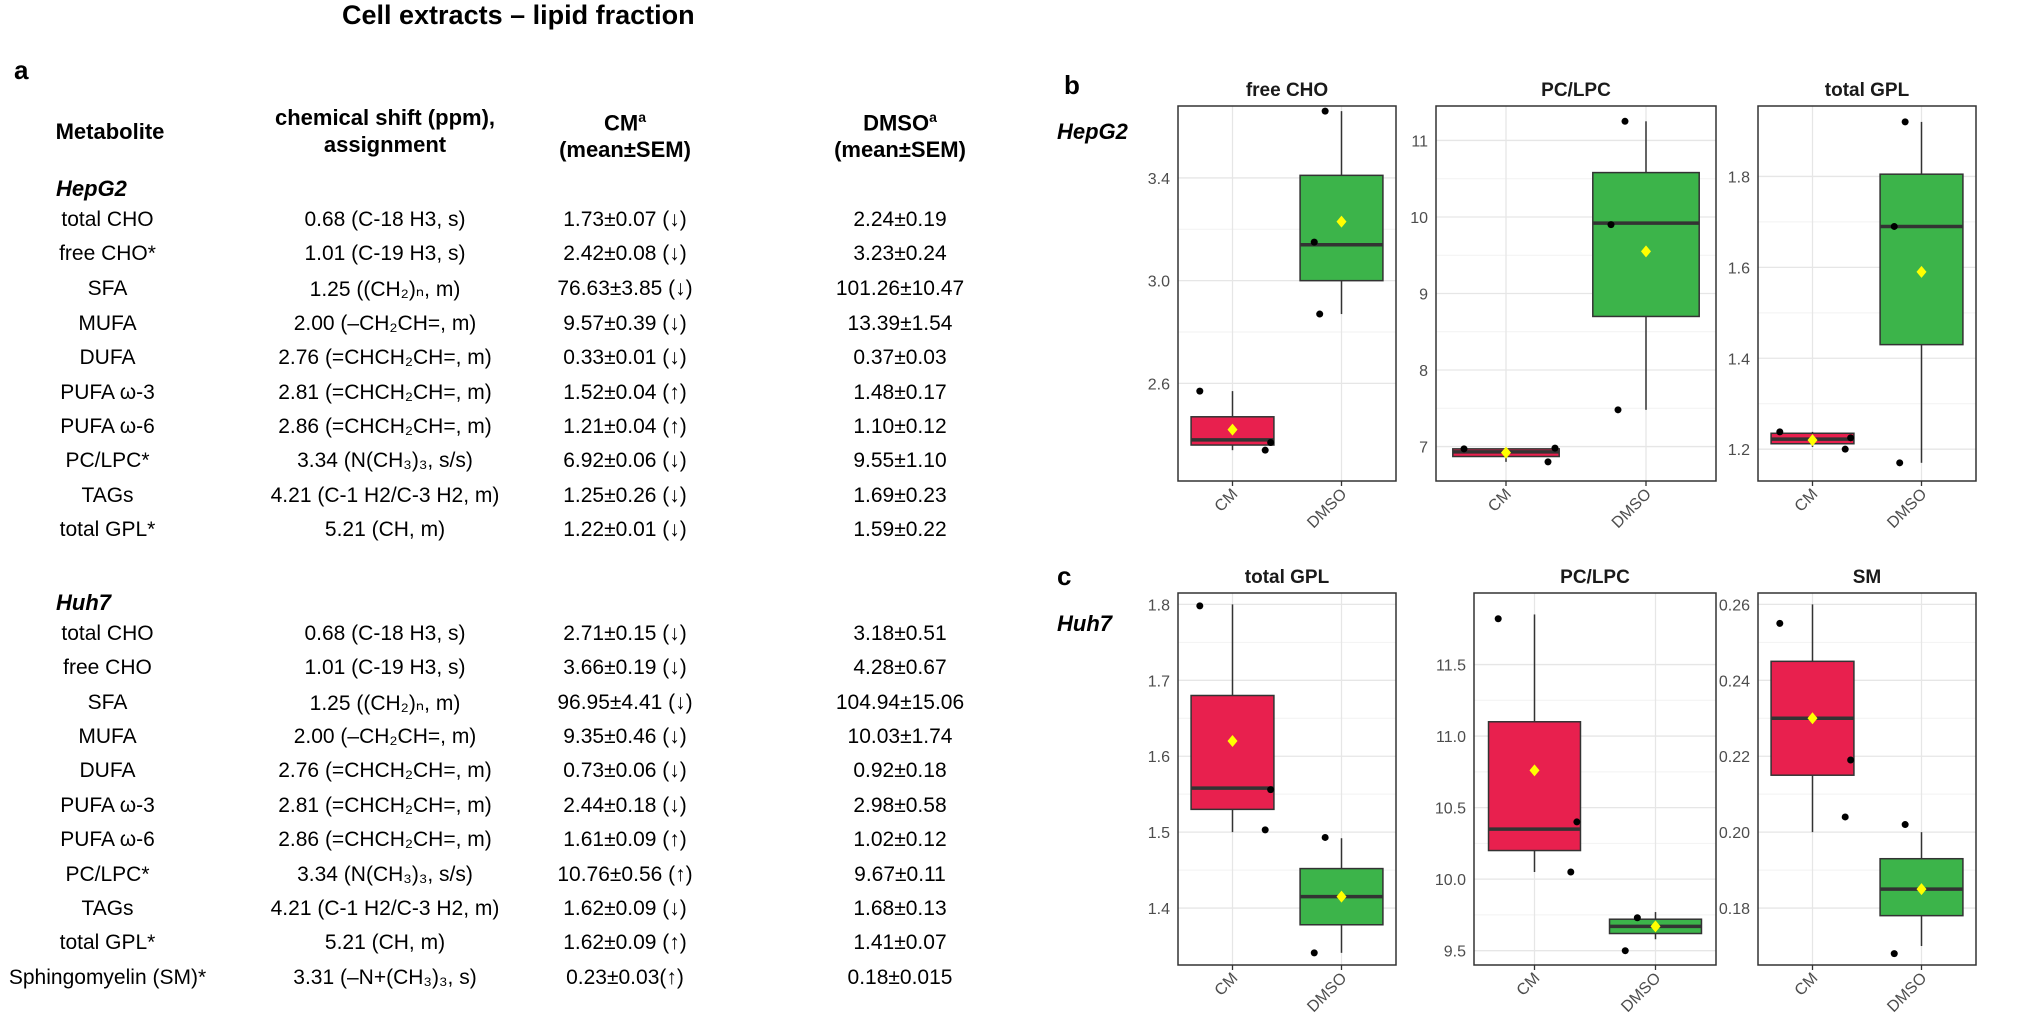 Image resolution: width=2030 pixels, height=1023 pixels. Describe the element at coordinates (900, 219) in the screenshot. I see `cell-dmso-value: 2.24±0.19` at that location.